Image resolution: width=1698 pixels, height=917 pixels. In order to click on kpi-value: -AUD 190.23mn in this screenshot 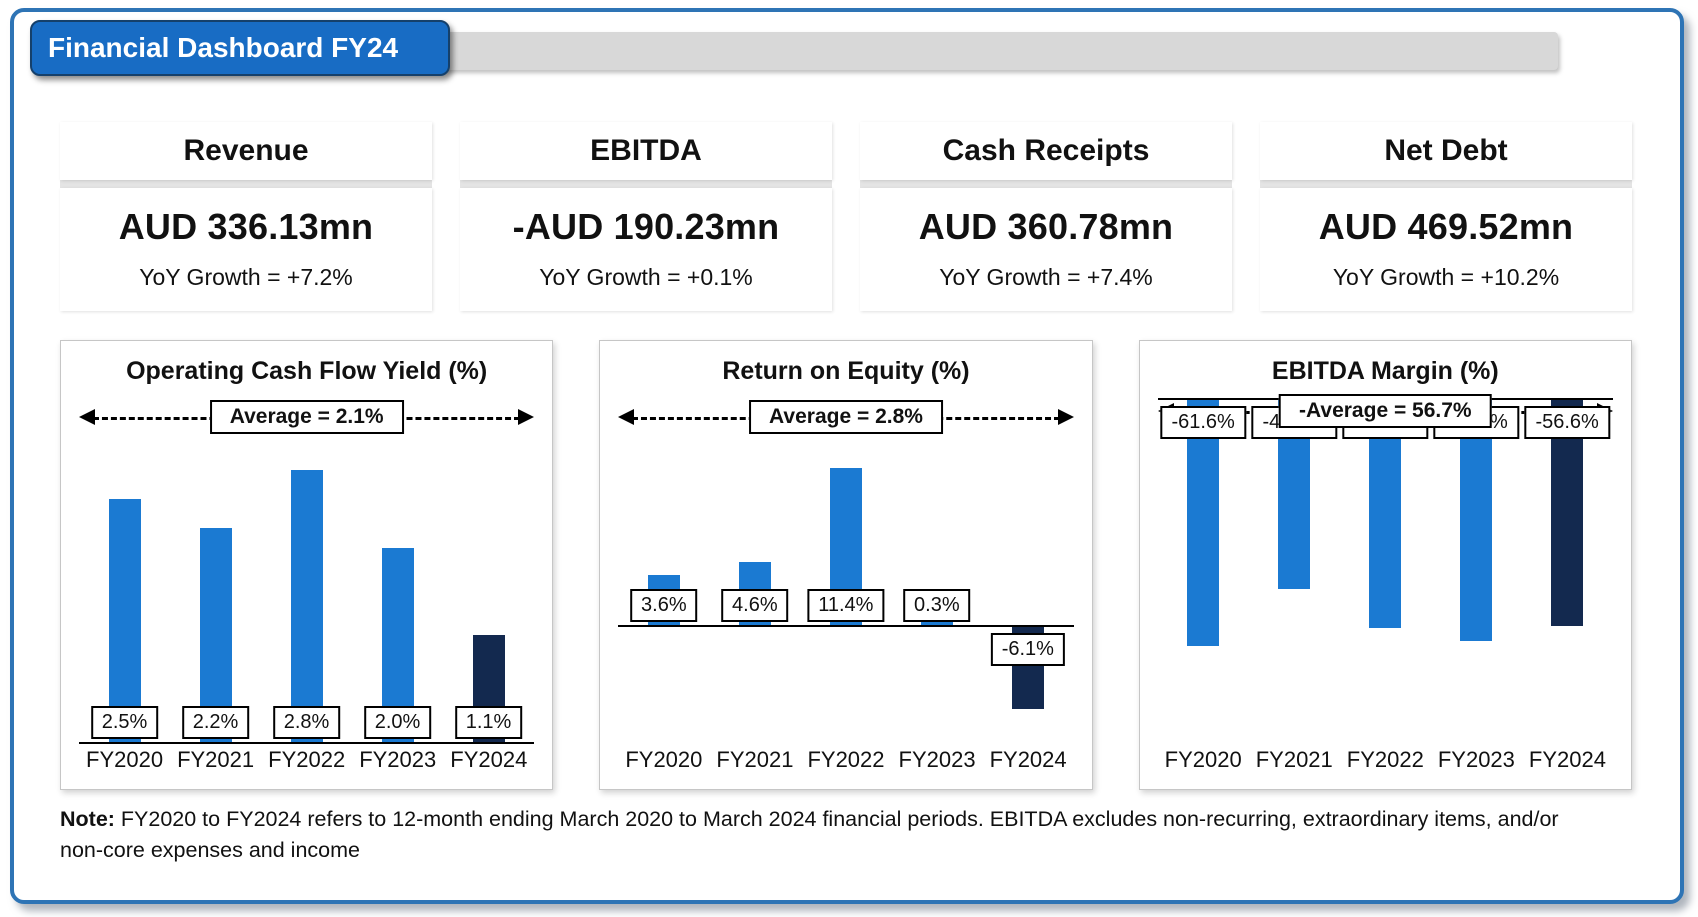, I will do `click(646, 226)`.